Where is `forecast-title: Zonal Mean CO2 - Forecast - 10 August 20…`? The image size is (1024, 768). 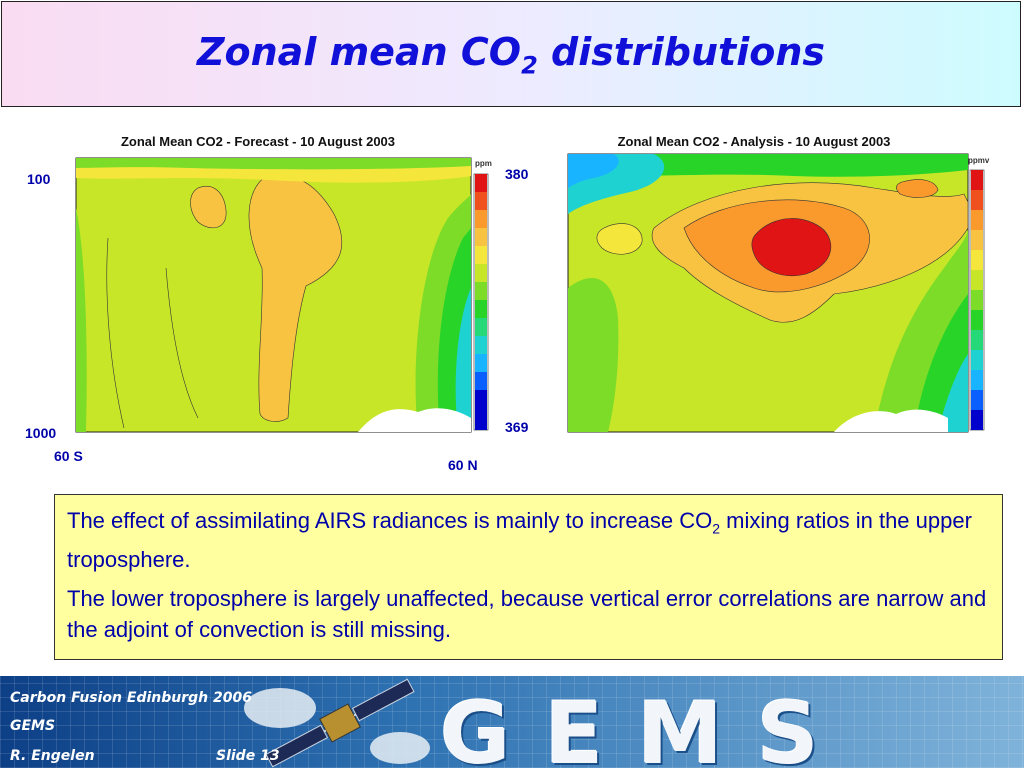
forecast-title: Zonal Mean CO2 - Forecast - 10 August 20… is located at coordinates (258, 141).